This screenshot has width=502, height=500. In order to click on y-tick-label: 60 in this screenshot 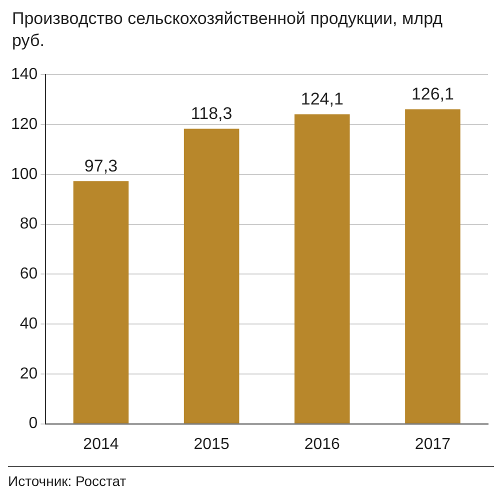, I will do `click(29, 274)`.